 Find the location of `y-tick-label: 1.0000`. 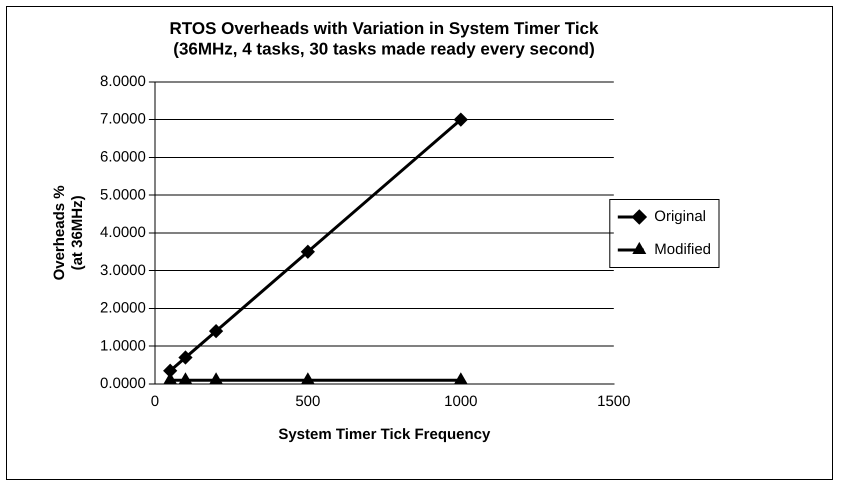

y-tick-label: 1.0000 is located at coordinates (123, 345).